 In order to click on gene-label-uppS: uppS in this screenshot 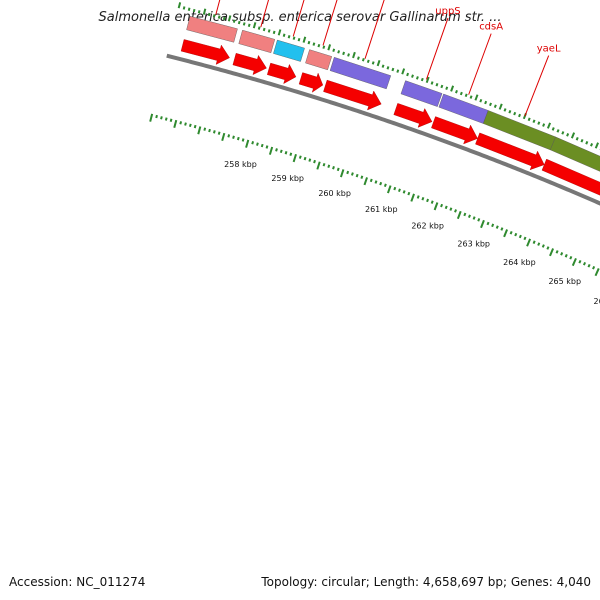, I will do `click(447, 11)`.